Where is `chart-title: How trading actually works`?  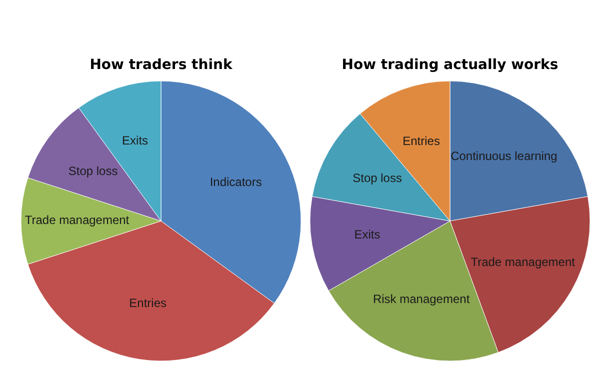 chart-title: How trading actually works is located at coordinates (450, 65).